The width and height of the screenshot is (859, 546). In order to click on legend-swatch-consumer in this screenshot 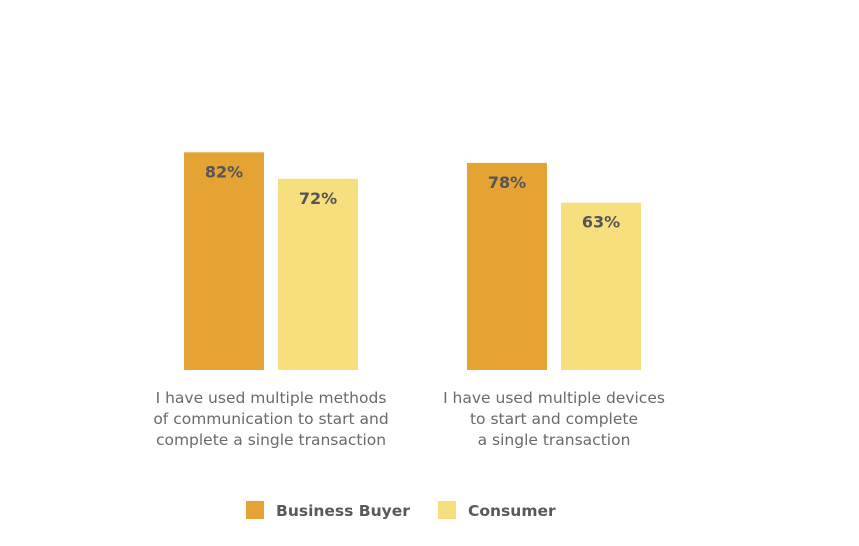, I will do `click(447, 510)`.